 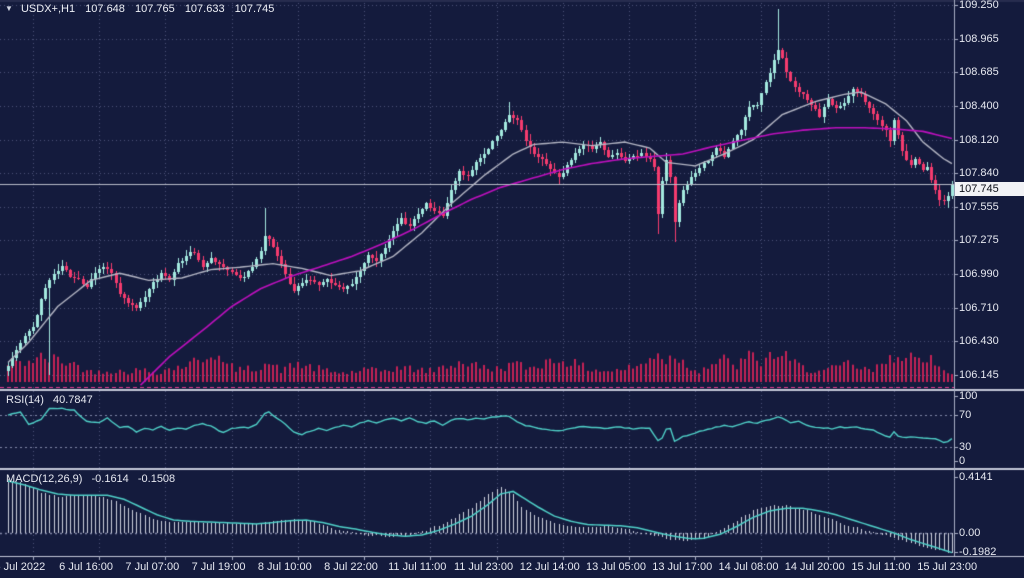 I want to click on price-axis-label: 106.145, so click(x=979, y=375).